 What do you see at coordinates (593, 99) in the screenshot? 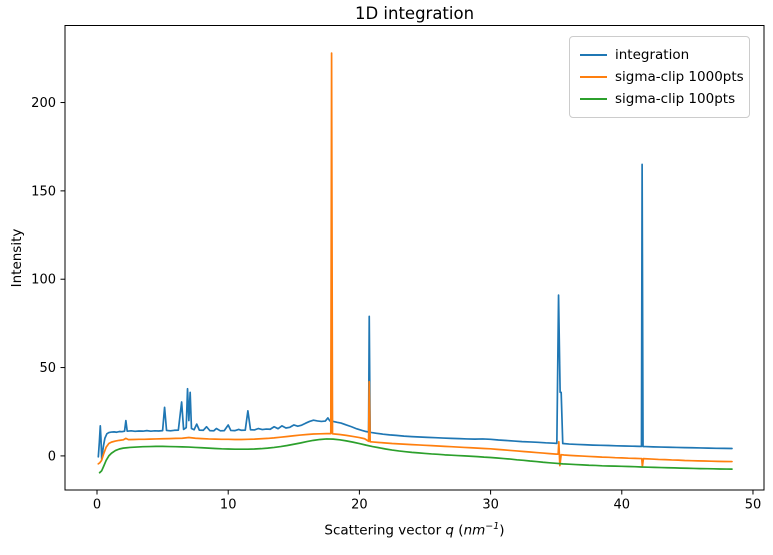
I see `legend-line-sigma-clip-100pts` at bounding box center [593, 99].